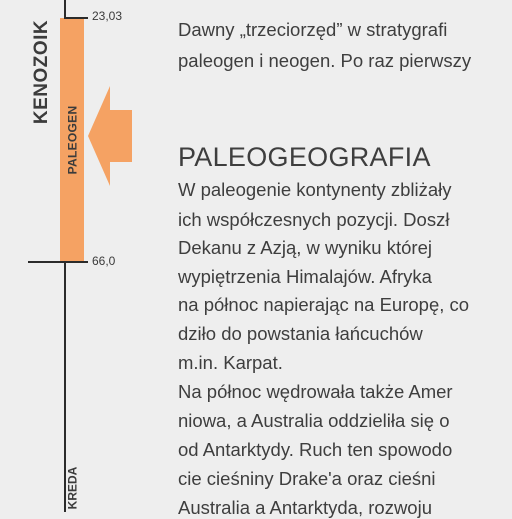  What do you see at coordinates (107, 16) in the screenshot?
I see `date-top-label: 23,03` at bounding box center [107, 16].